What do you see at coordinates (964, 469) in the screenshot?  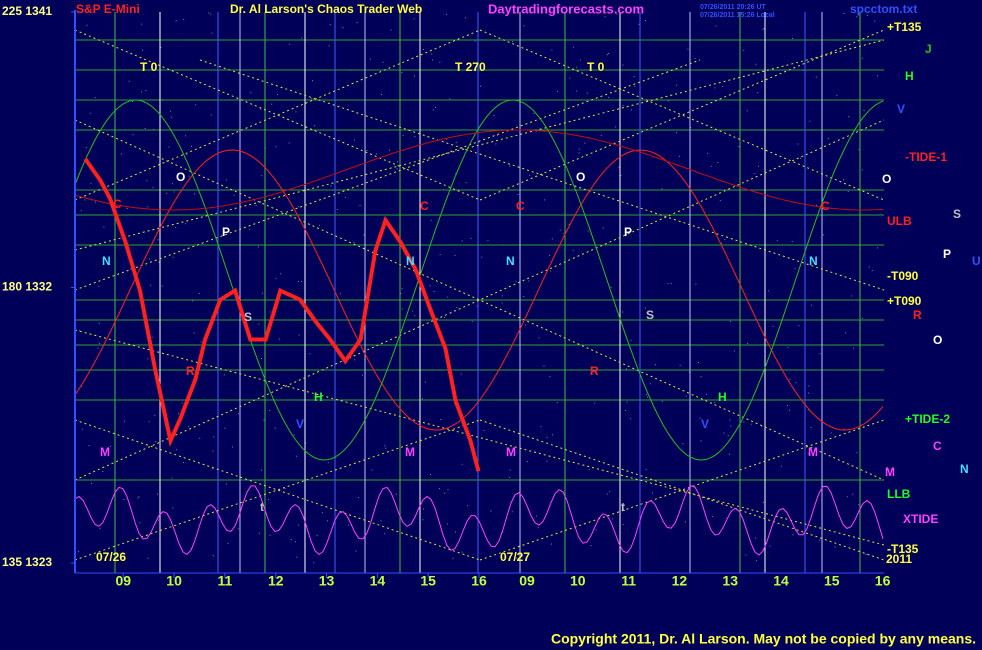 I see `right-label: N` at bounding box center [964, 469].